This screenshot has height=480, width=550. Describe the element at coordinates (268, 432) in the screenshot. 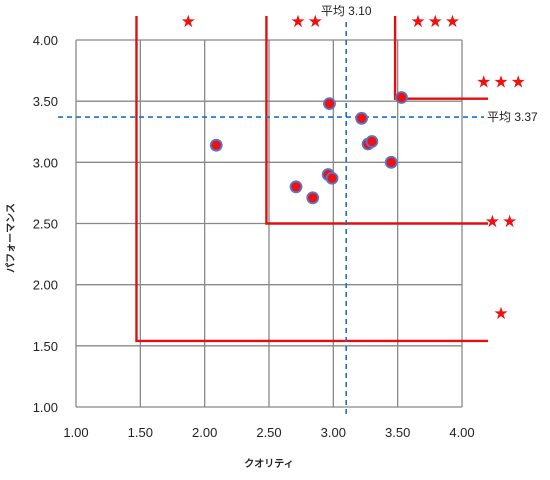

I see `x-tick-label: 2.50` at that location.